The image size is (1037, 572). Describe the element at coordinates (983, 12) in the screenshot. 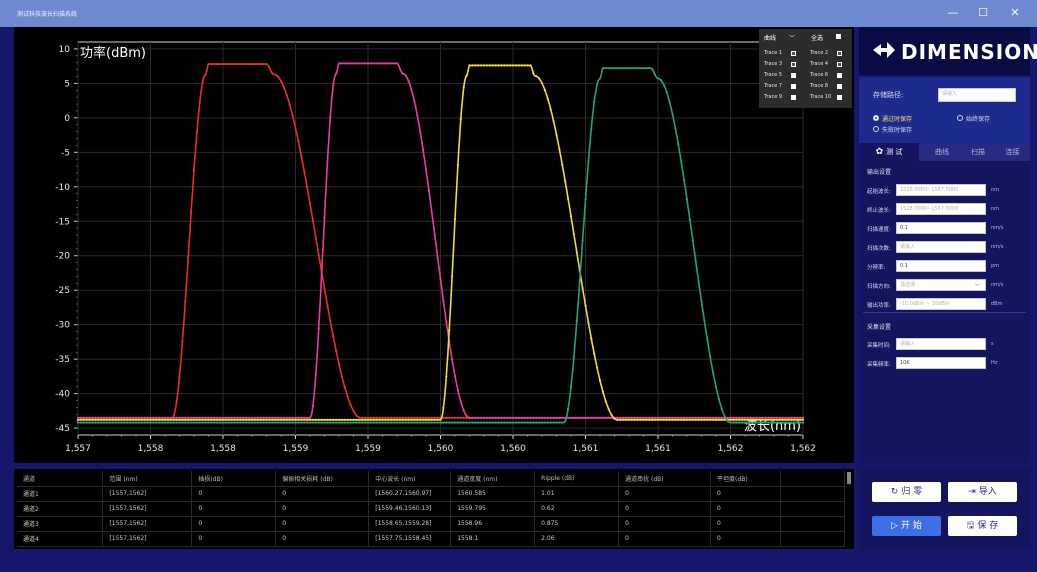

I see `maximize-button: ☐` at that location.